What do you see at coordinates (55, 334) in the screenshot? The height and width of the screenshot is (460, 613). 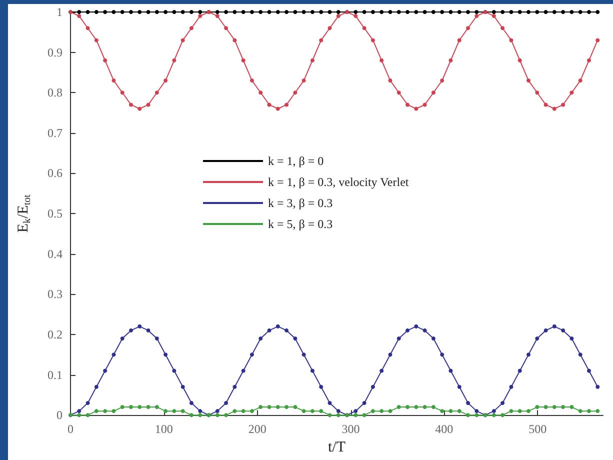 I see `y-tick-label: 0.2` at bounding box center [55, 334].